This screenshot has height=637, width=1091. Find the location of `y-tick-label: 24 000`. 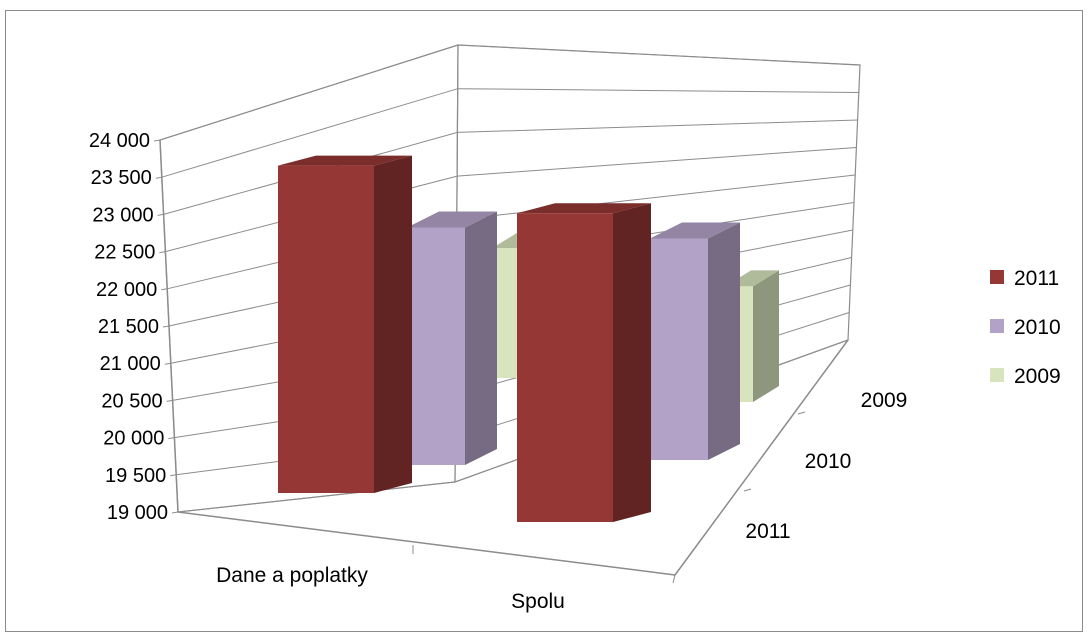

y-tick-label: 24 000 is located at coordinates (119, 141).